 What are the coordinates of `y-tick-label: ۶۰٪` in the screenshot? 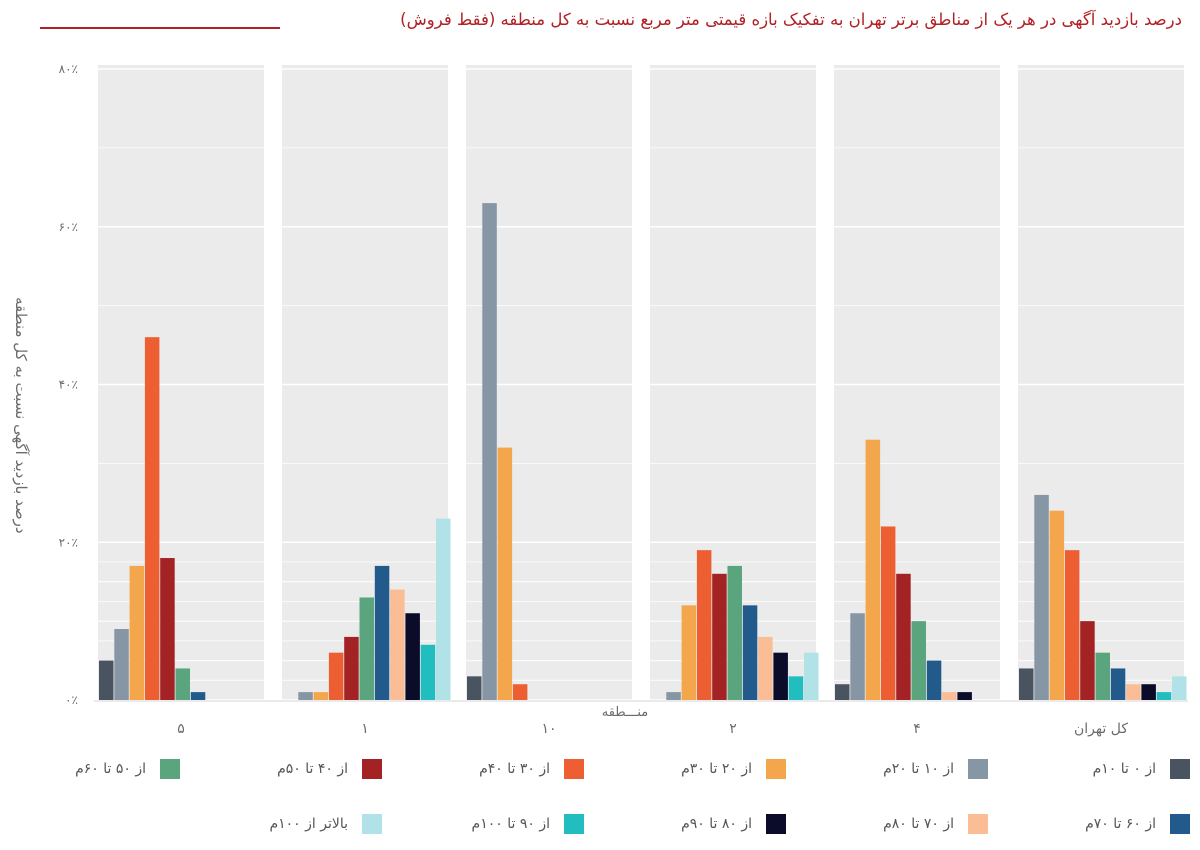 It's located at (68, 227).